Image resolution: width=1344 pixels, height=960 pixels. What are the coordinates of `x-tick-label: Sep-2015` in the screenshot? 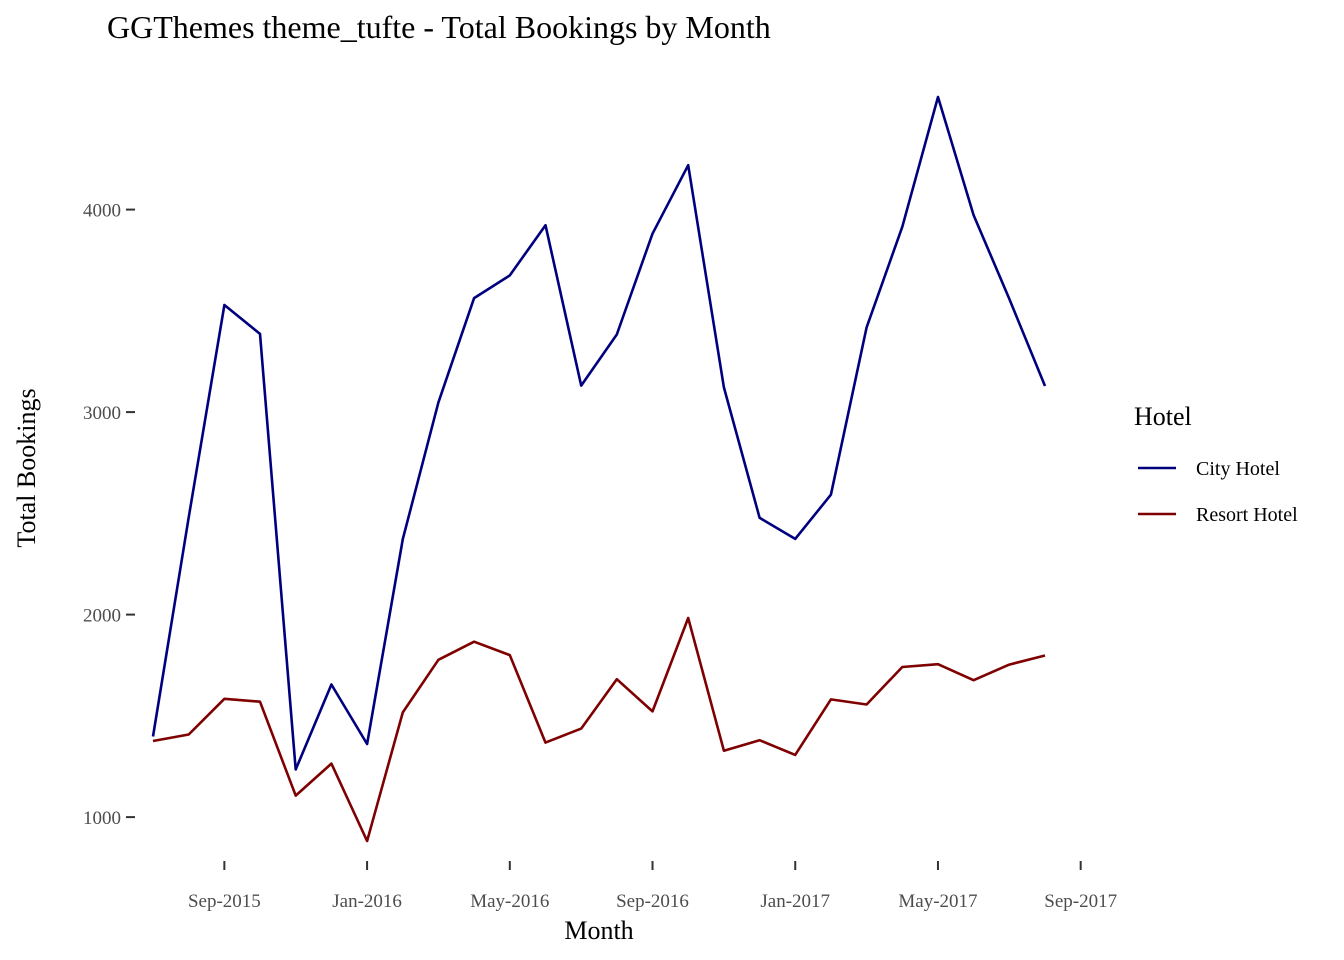 It's located at (224, 901).